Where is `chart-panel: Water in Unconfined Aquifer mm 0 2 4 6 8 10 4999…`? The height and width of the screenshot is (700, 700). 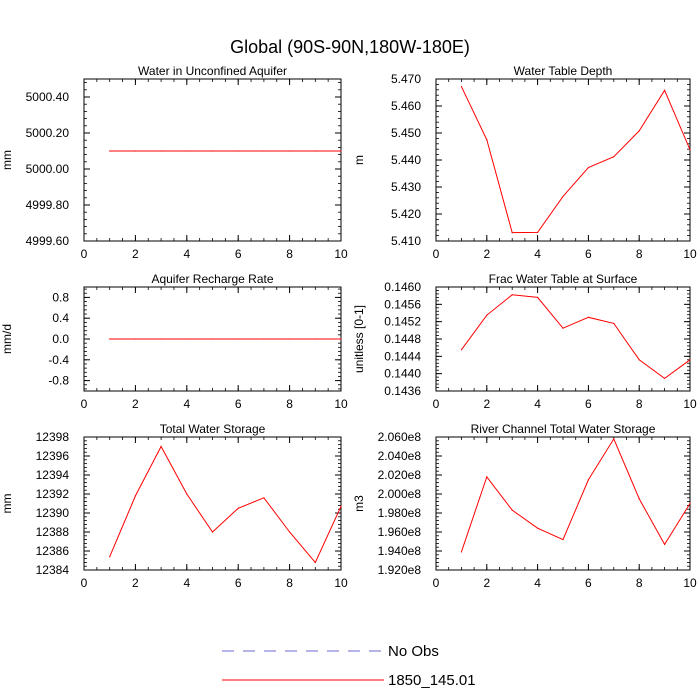
chart-panel: Water in Unconfined Aquifer mm 0 2 4 6 8 10 4999… is located at coordinates (174, 162).